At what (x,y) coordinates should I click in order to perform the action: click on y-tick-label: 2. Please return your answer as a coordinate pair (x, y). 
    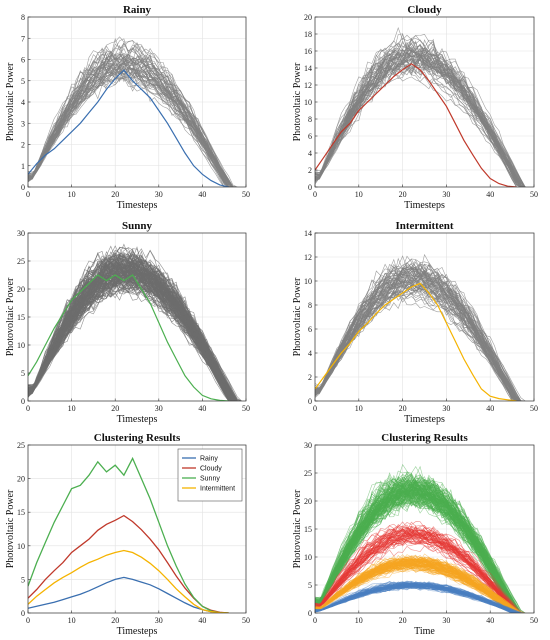
    Looking at the image, I should click on (310, 170).